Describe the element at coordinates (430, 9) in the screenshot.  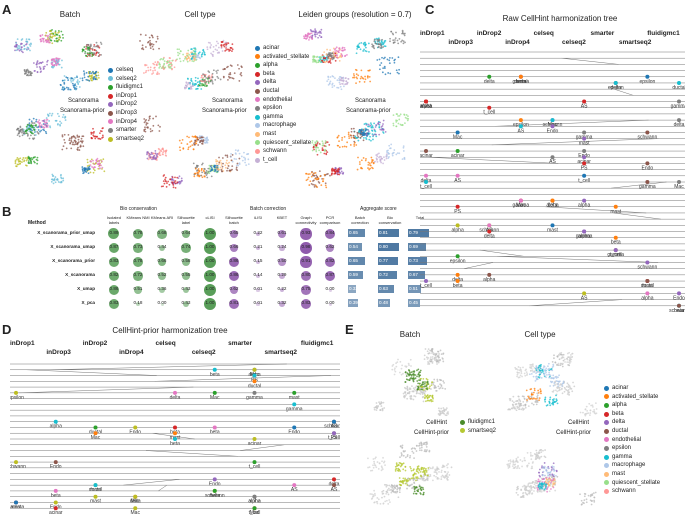
I see `panel-c-label: C` at that location.